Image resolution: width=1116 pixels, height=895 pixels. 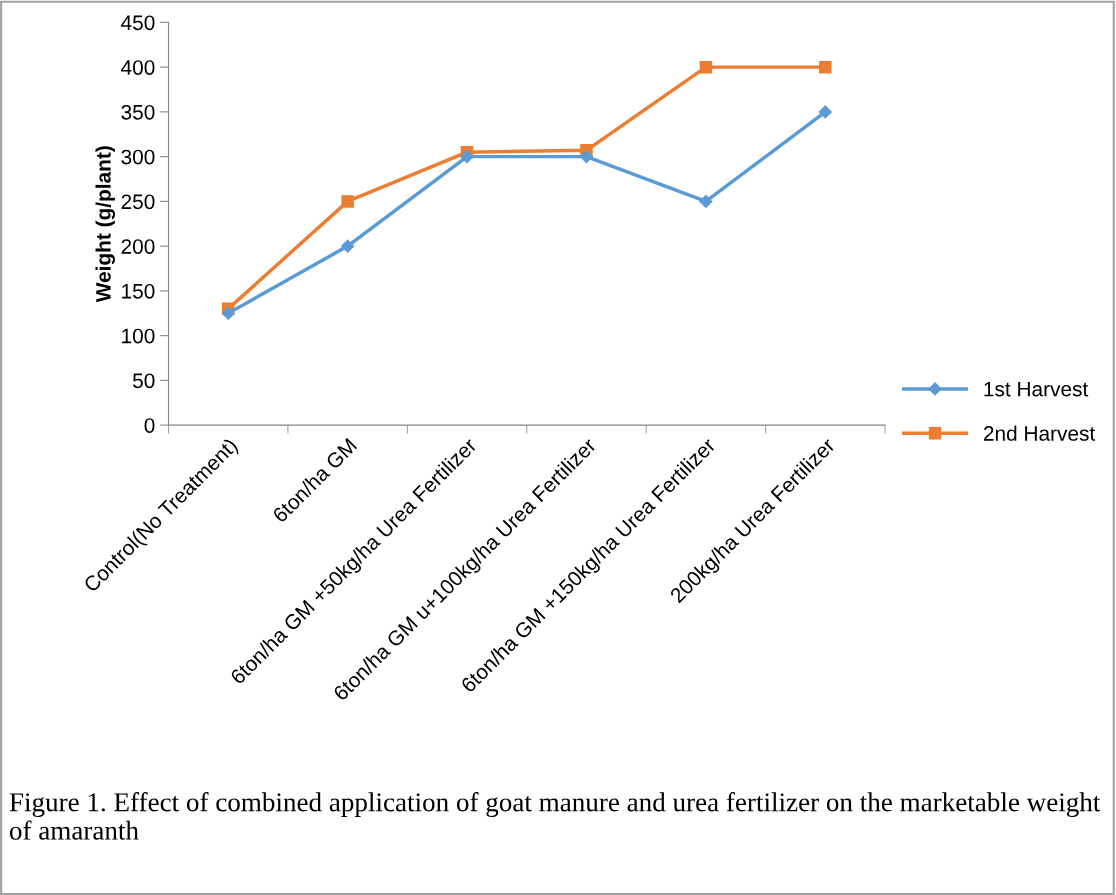 What do you see at coordinates (138, 246) in the screenshot?
I see `y-tick-label: 200` at bounding box center [138, 246].